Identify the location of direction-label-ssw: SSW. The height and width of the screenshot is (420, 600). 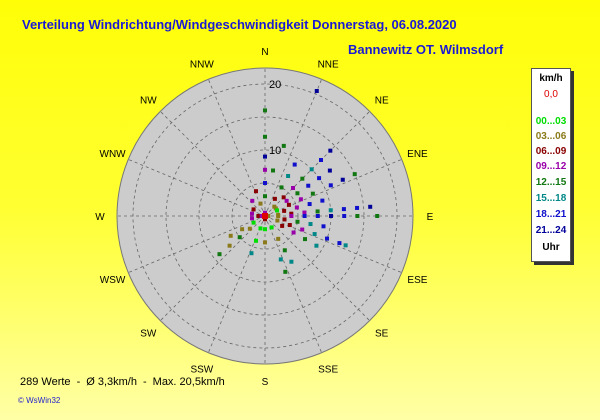
(201, 369).